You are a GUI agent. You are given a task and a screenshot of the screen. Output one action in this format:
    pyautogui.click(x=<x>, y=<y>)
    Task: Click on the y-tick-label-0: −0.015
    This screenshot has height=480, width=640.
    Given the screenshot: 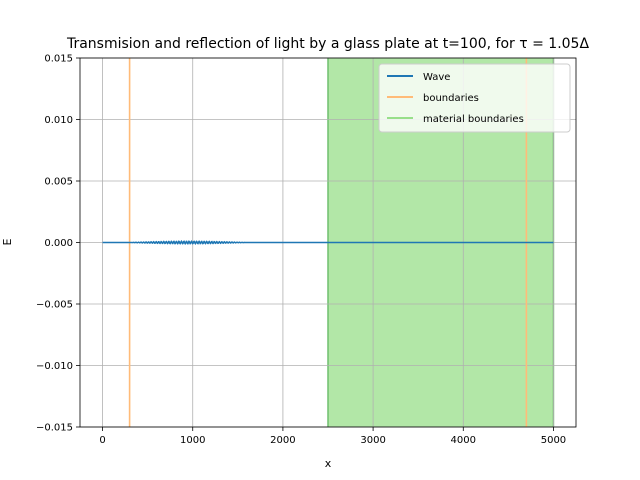 What is the action you would take?
    pyautogui.click(x=54, y=428)
    